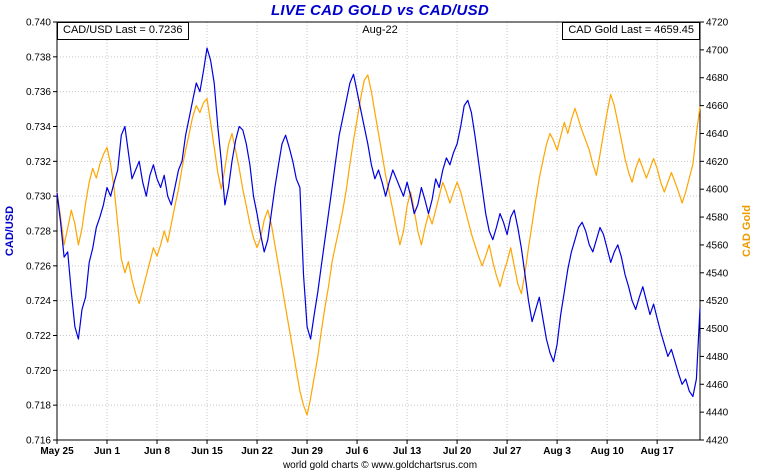 The image size is (760, 475). I want to click on x-axis-tick-label: Aug 10, so click(607, 451).